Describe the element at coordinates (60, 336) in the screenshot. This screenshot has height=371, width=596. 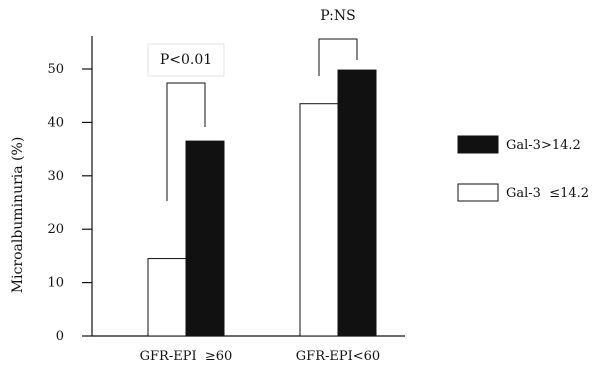
I see `y-tick-label: 0` at that location.